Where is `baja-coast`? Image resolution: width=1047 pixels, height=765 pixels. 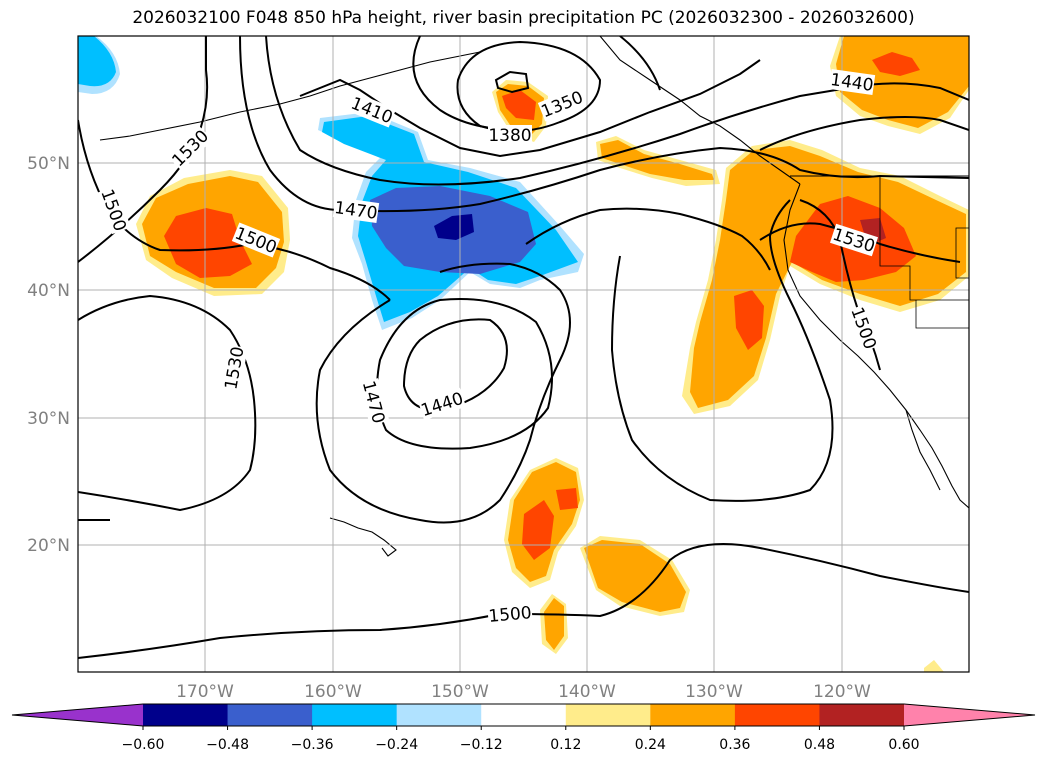
baja-coast is located at coordinates (923, 450).